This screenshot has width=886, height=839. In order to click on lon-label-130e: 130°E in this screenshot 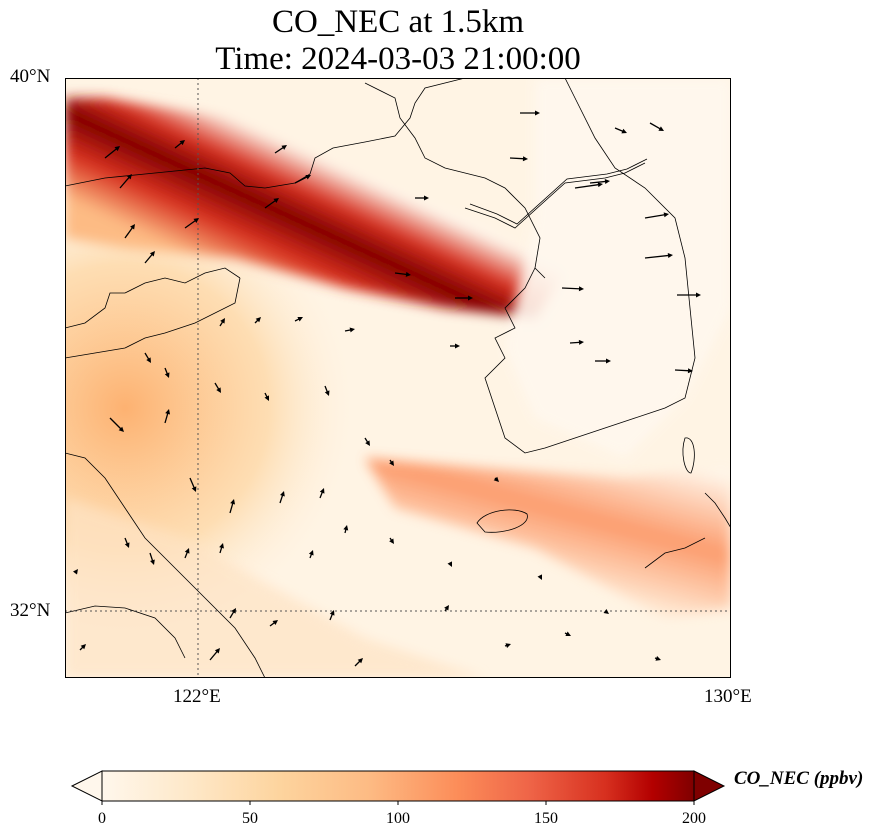, I will do `click(728, 696)`.